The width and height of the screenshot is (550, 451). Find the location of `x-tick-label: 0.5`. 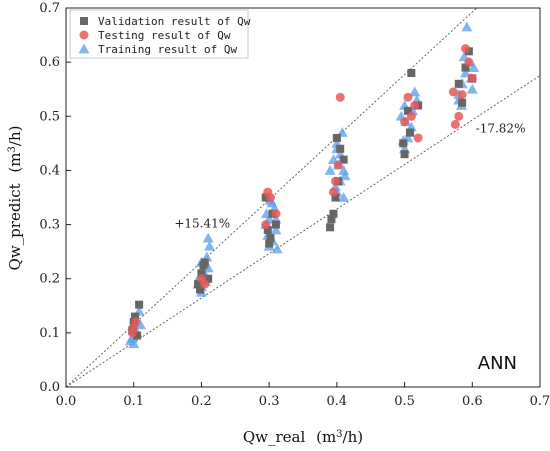

x-tick-label: 0.5 is located at coordinates (404, 401).